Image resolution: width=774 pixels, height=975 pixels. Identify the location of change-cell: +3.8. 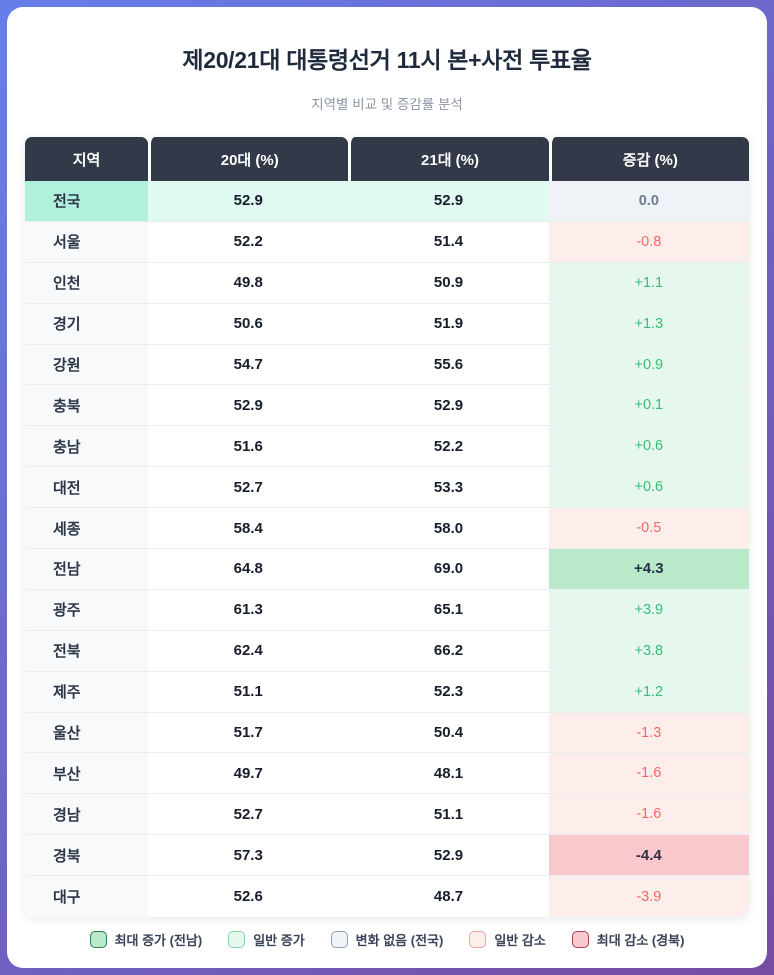
(648, 650).